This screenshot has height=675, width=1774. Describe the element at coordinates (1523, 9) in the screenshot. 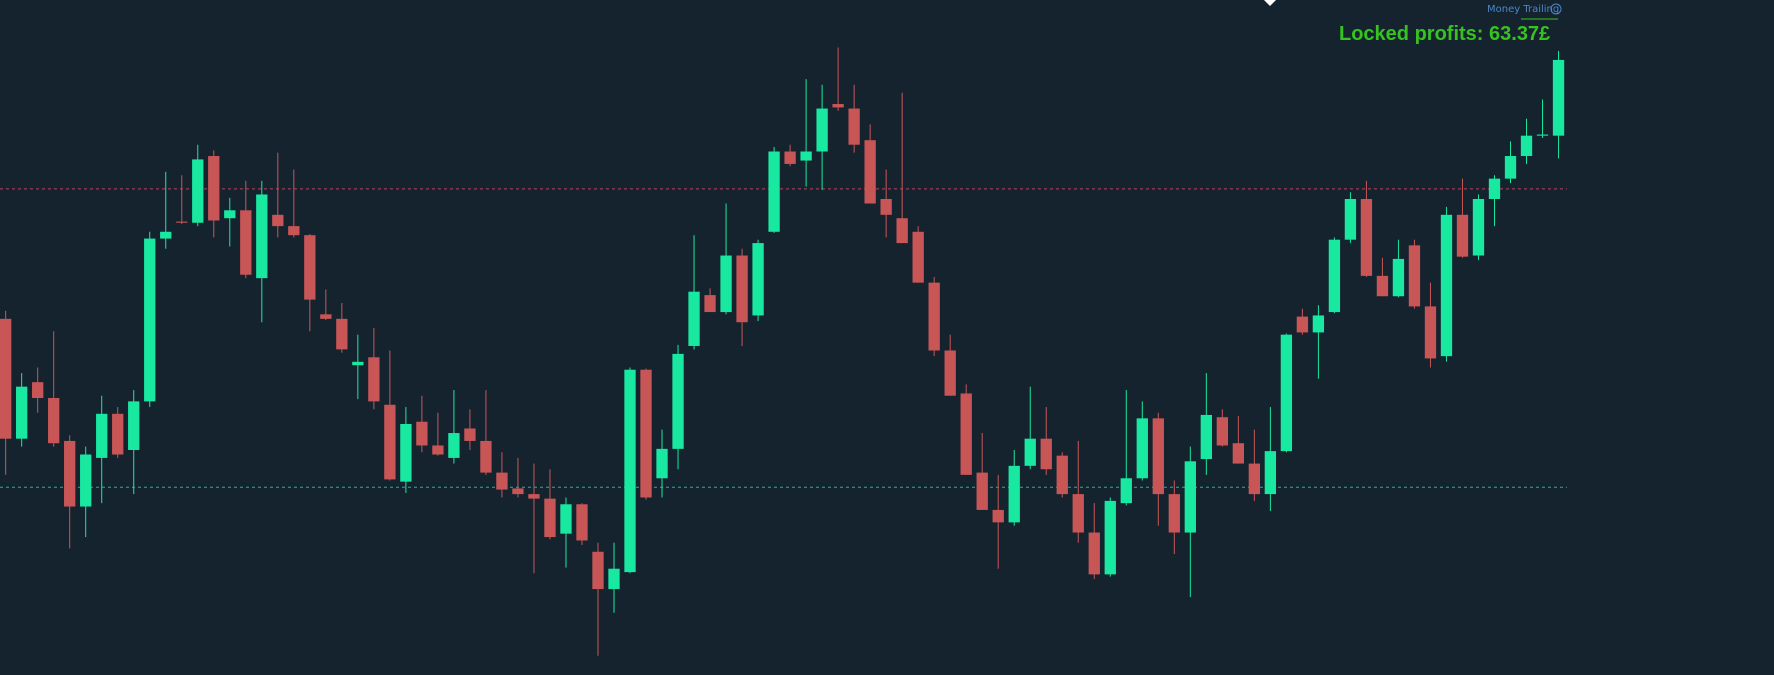

I see `money-trailing-label: Money Trailing` at that location.